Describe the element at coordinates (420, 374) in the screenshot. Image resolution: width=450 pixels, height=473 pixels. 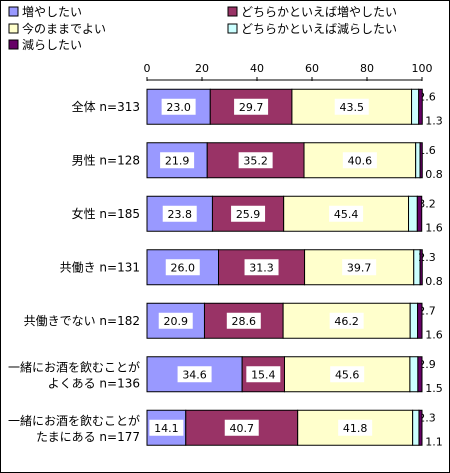
I see `bar-r6-s5` at that location.